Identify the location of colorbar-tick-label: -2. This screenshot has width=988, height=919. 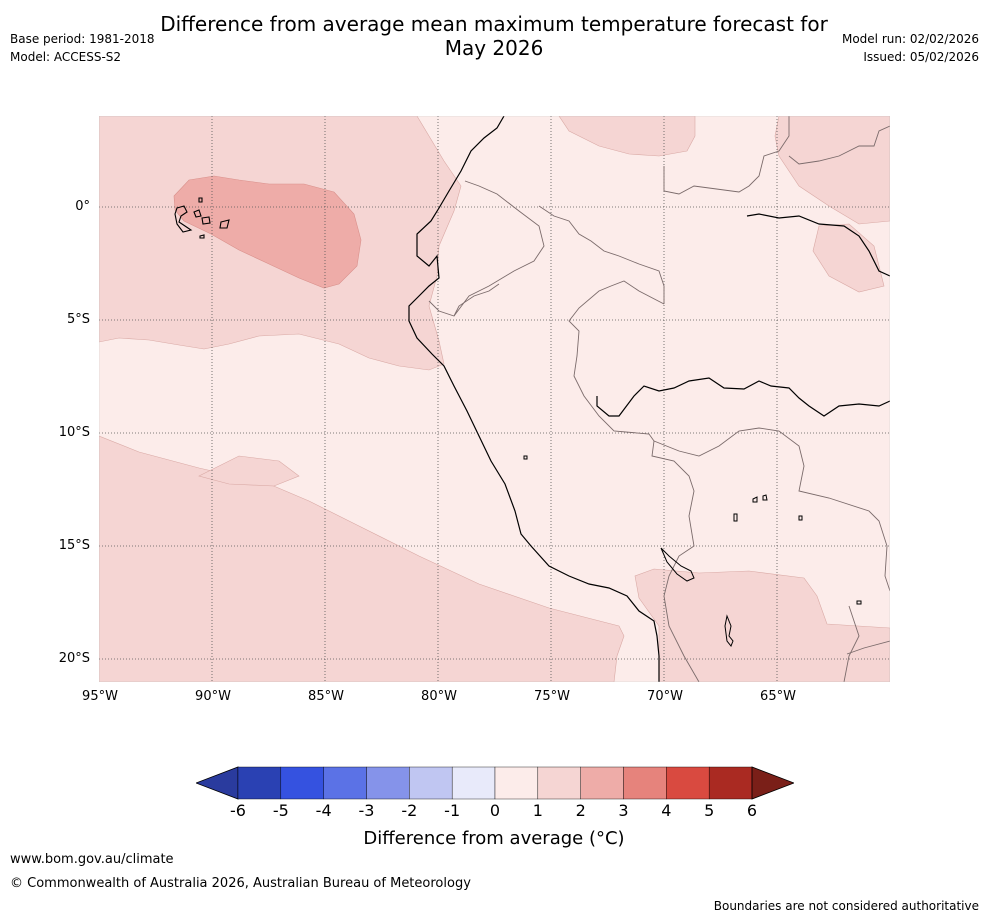
(409, 810).